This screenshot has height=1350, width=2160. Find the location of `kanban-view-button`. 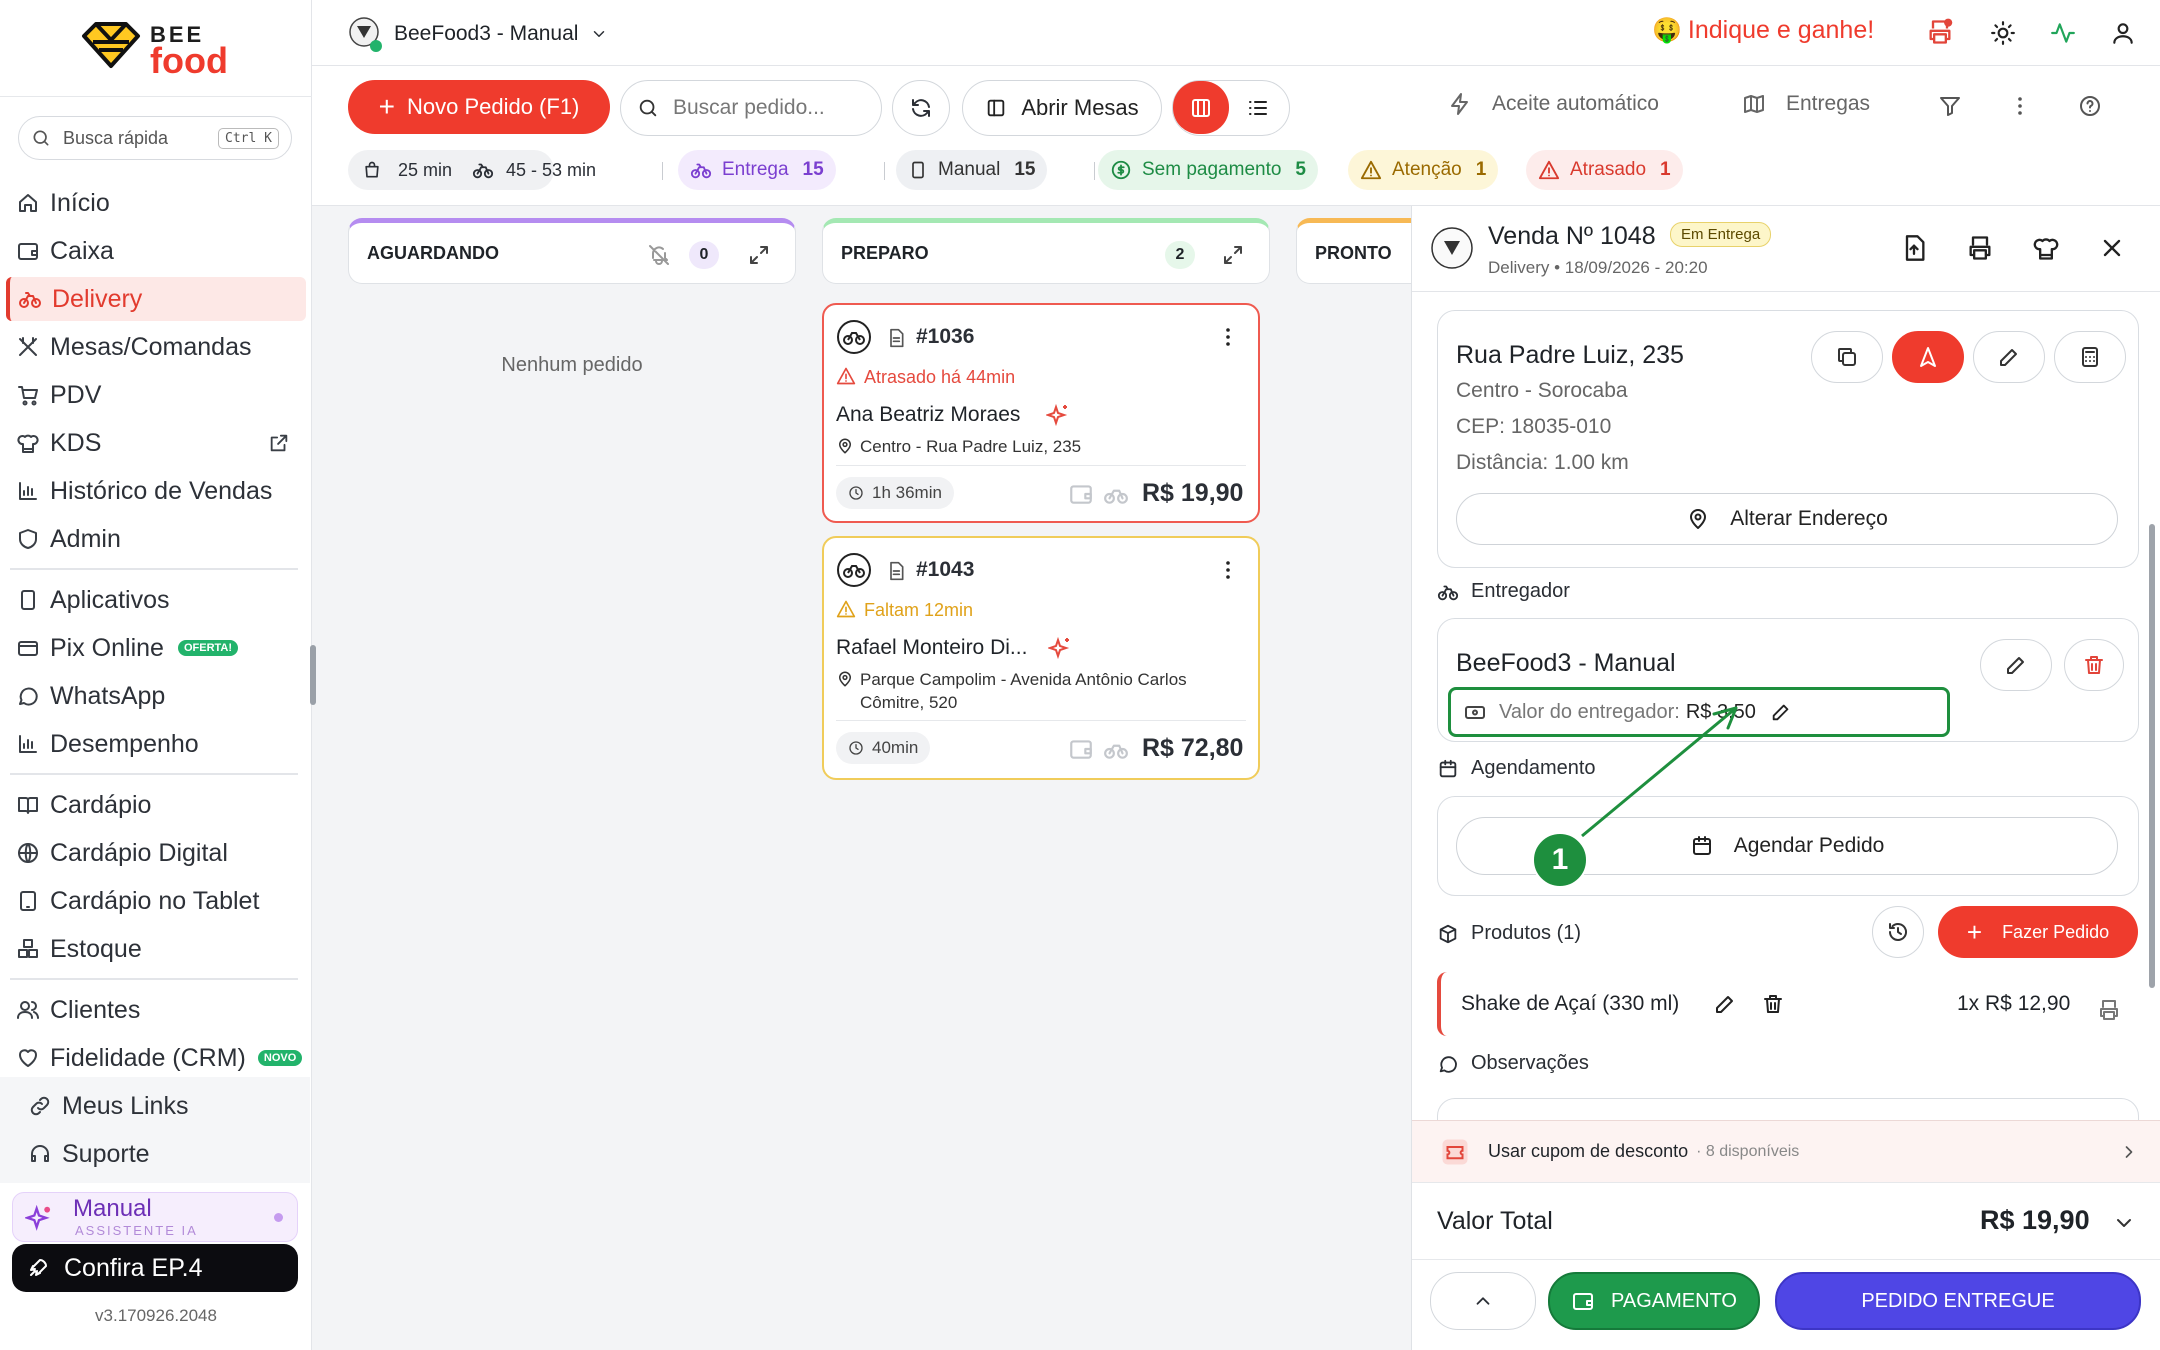

kanban-view-button is located at coordinates (1201, 107).